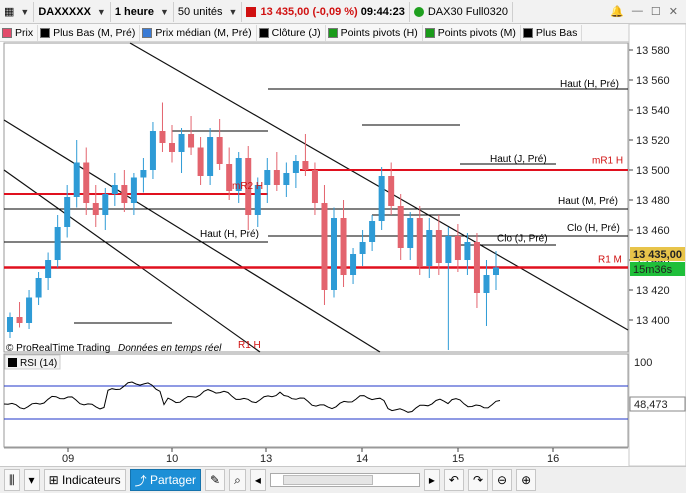  I want to click on units-label: 50 unités, so click(200, 11).